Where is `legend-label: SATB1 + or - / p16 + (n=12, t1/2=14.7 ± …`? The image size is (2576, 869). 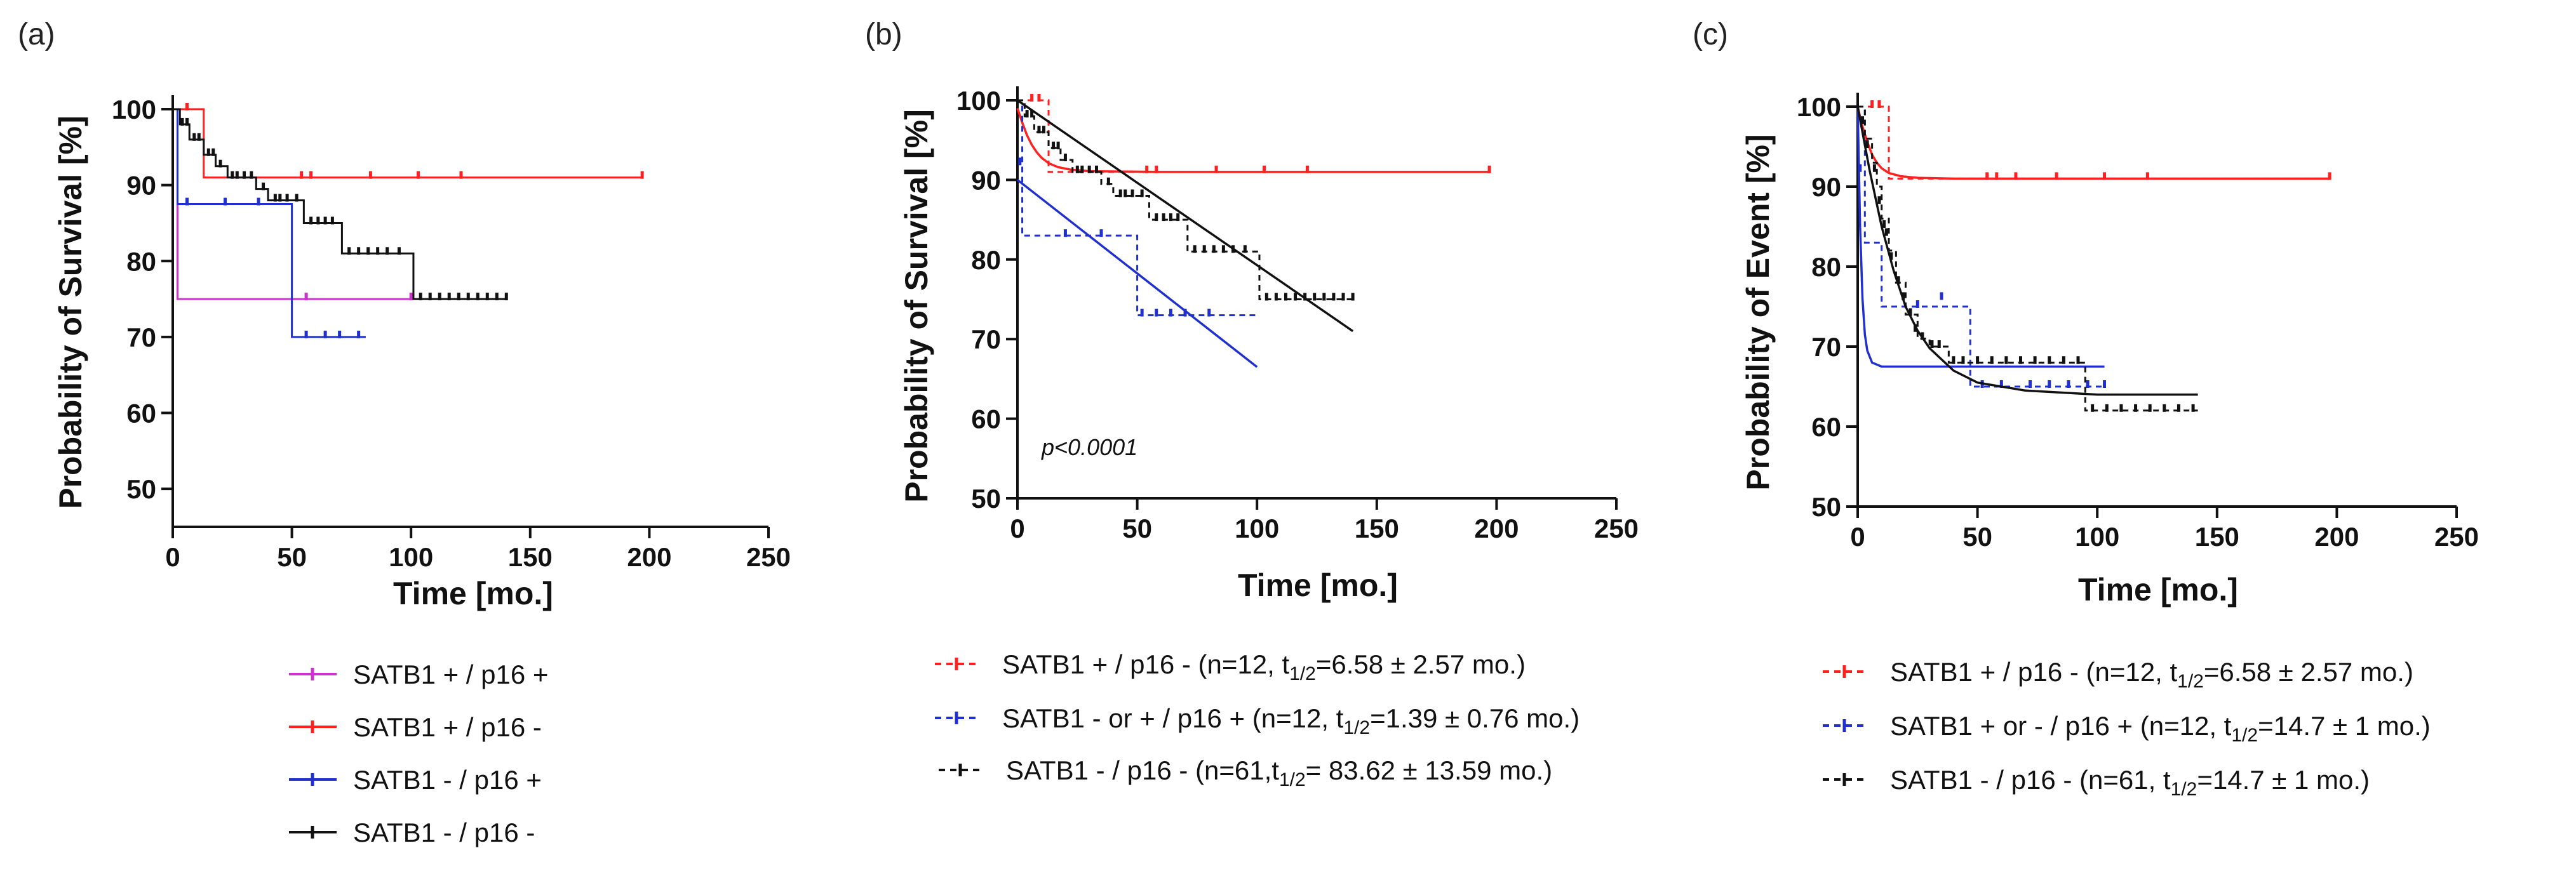 legend-label: SATB1 + or - / p16 + (n=12, t1/2=14.7 ± … is located at coordinates (2160, 728).